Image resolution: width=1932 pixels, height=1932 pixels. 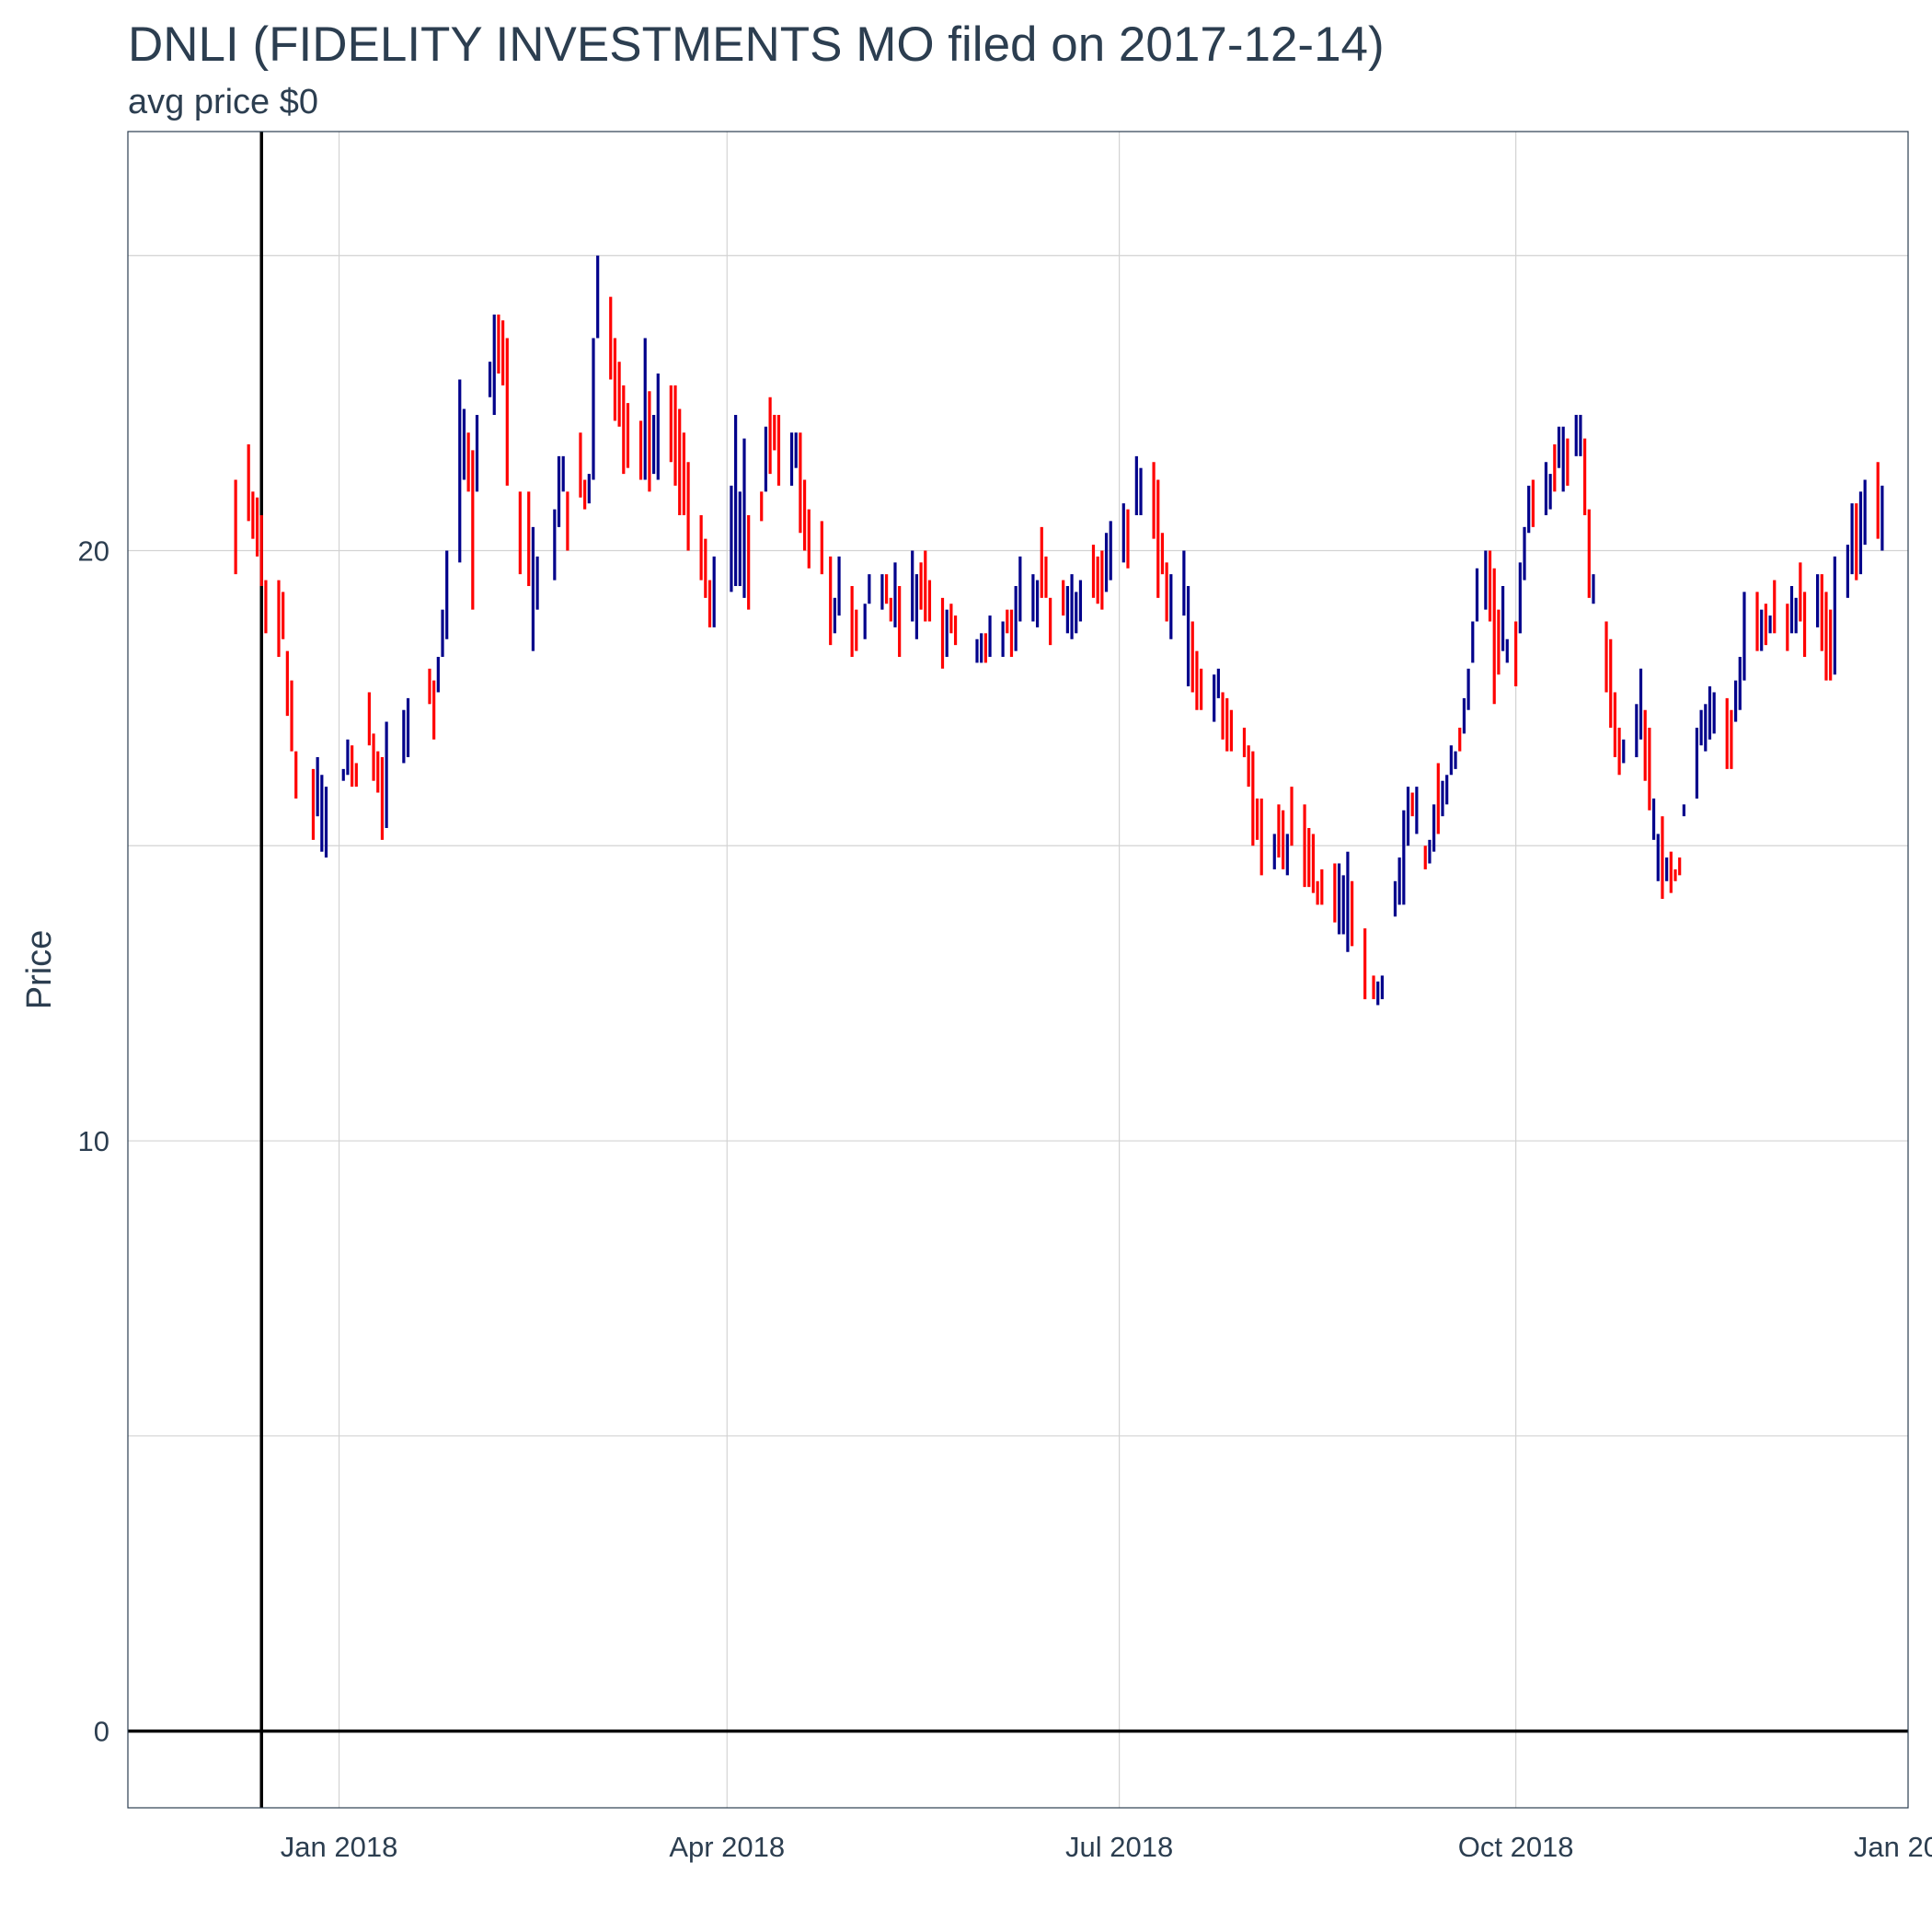 What do you see at coordinates (1893, 1847) in the screenshot?
I see `x-tick-label: Jan 2019` at bounding box center [1893, 1847].